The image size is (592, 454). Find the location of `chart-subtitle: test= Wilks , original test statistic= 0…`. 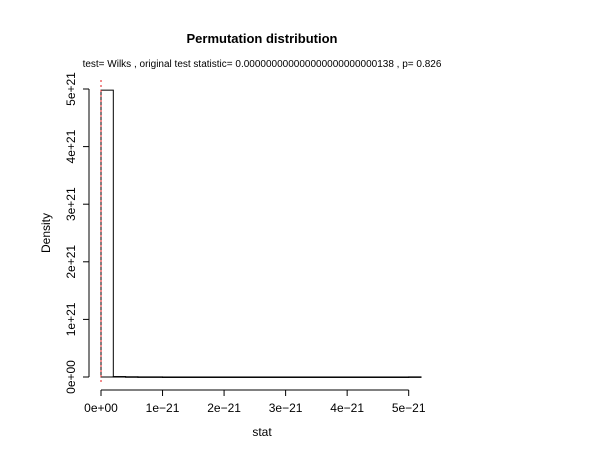

chart-subtitle: test= Wilks , original test statistic= 0… is located at coordinates (262, 64).